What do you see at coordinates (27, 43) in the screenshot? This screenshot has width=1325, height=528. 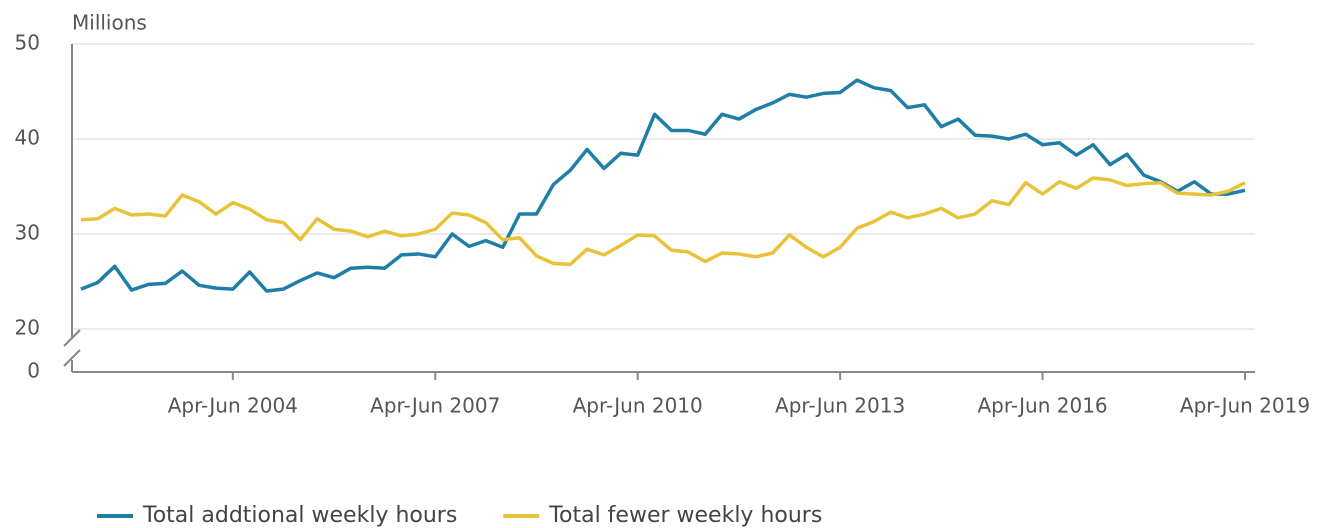 I see `y-tick-label: 50` at bounding box center [27, 43].